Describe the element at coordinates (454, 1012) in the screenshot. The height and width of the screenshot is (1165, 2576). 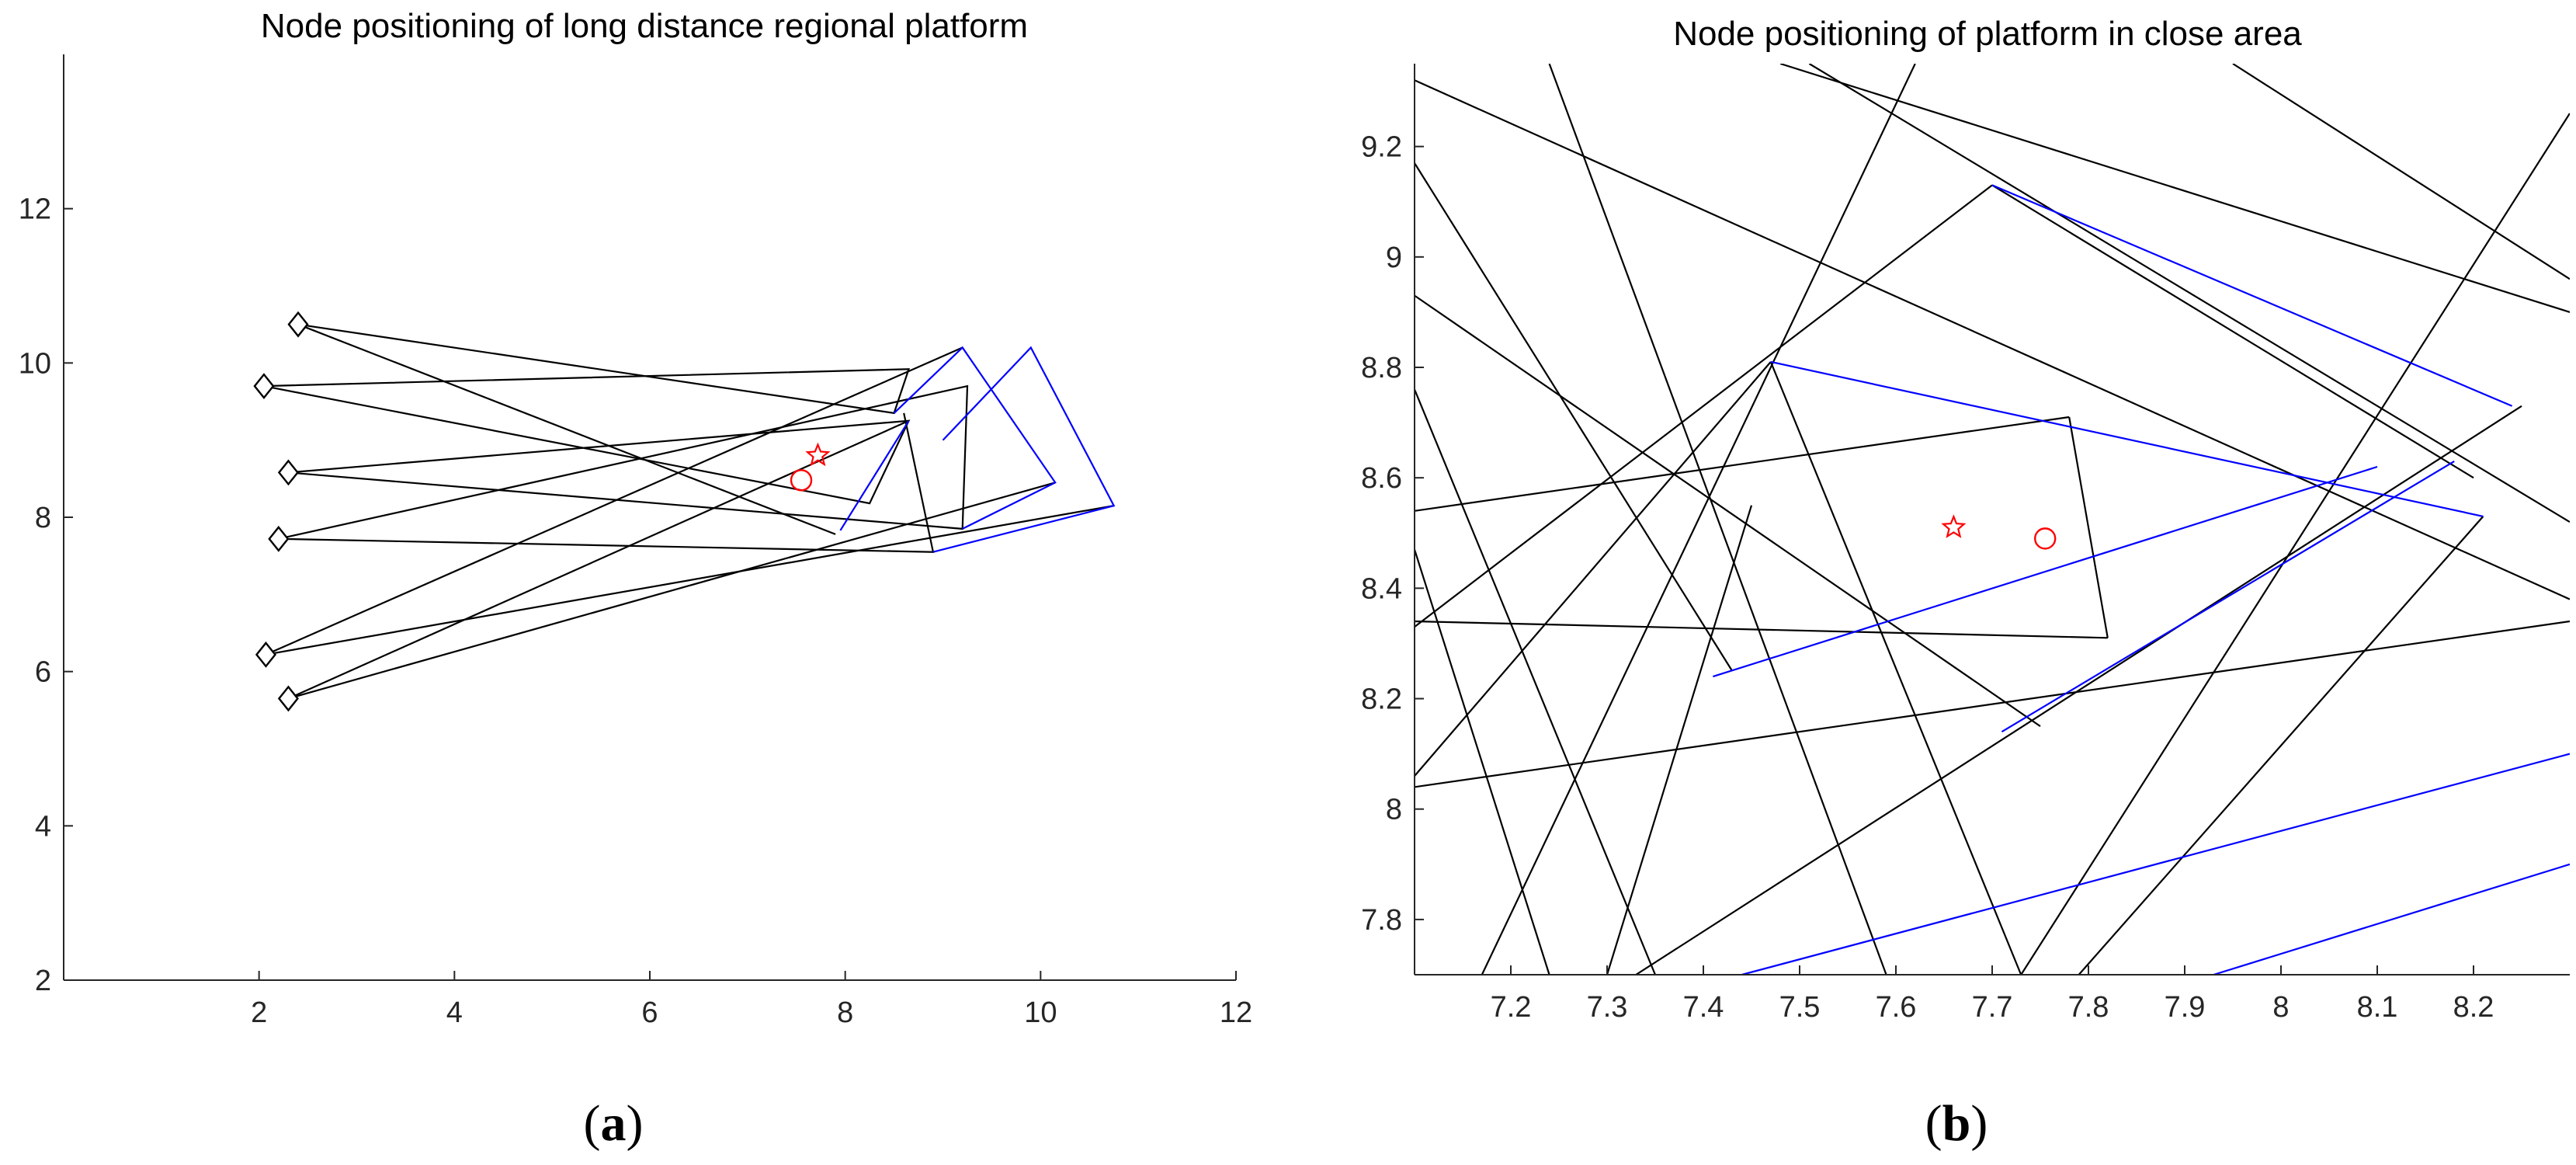
I see `panel-a-x-tick-label: 4` at that location.